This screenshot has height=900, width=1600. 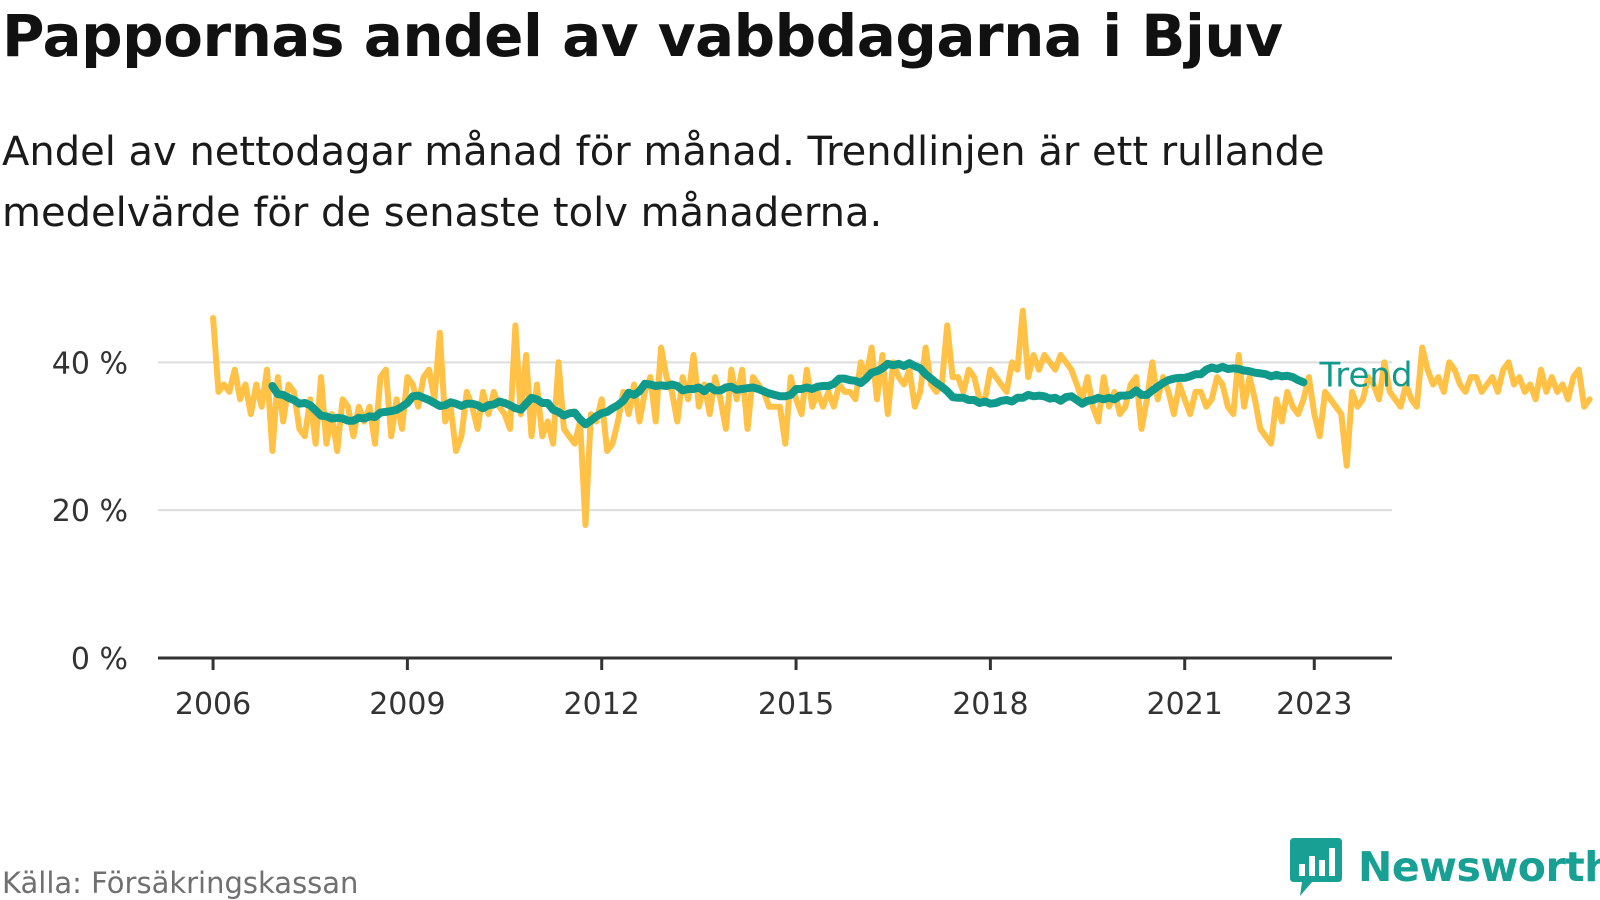 I want to click on series-labels: Per månadTrend, so click(x=1365, y=375).